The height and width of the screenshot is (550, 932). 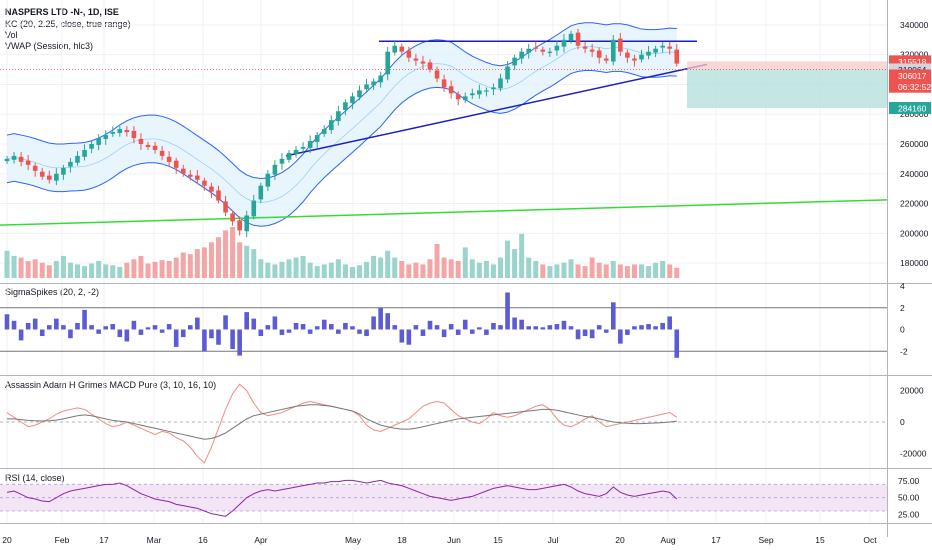 What do you see at coordinates (498, 540) in the screenshot?
I see `time-tick-label: 15` at bounding box center [498, 540].